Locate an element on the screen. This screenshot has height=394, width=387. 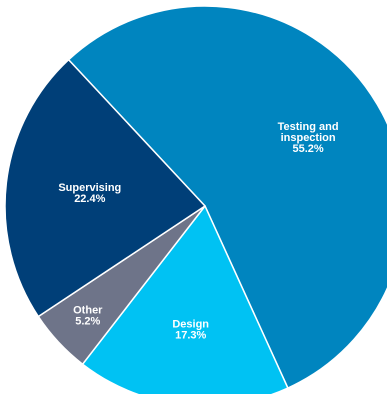
pie-label-other: Other 5.2% is located at coordinates (88, 315).